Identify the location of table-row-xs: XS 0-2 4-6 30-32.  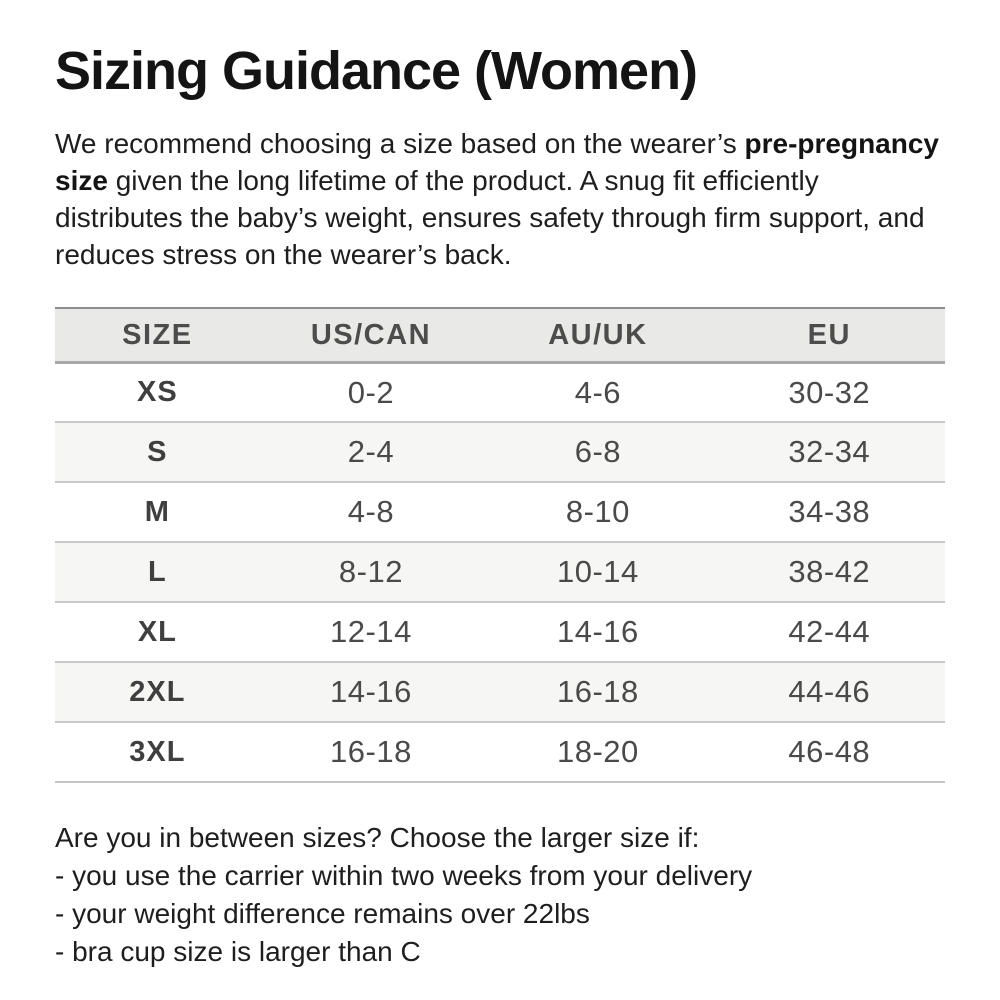
(500, 392).